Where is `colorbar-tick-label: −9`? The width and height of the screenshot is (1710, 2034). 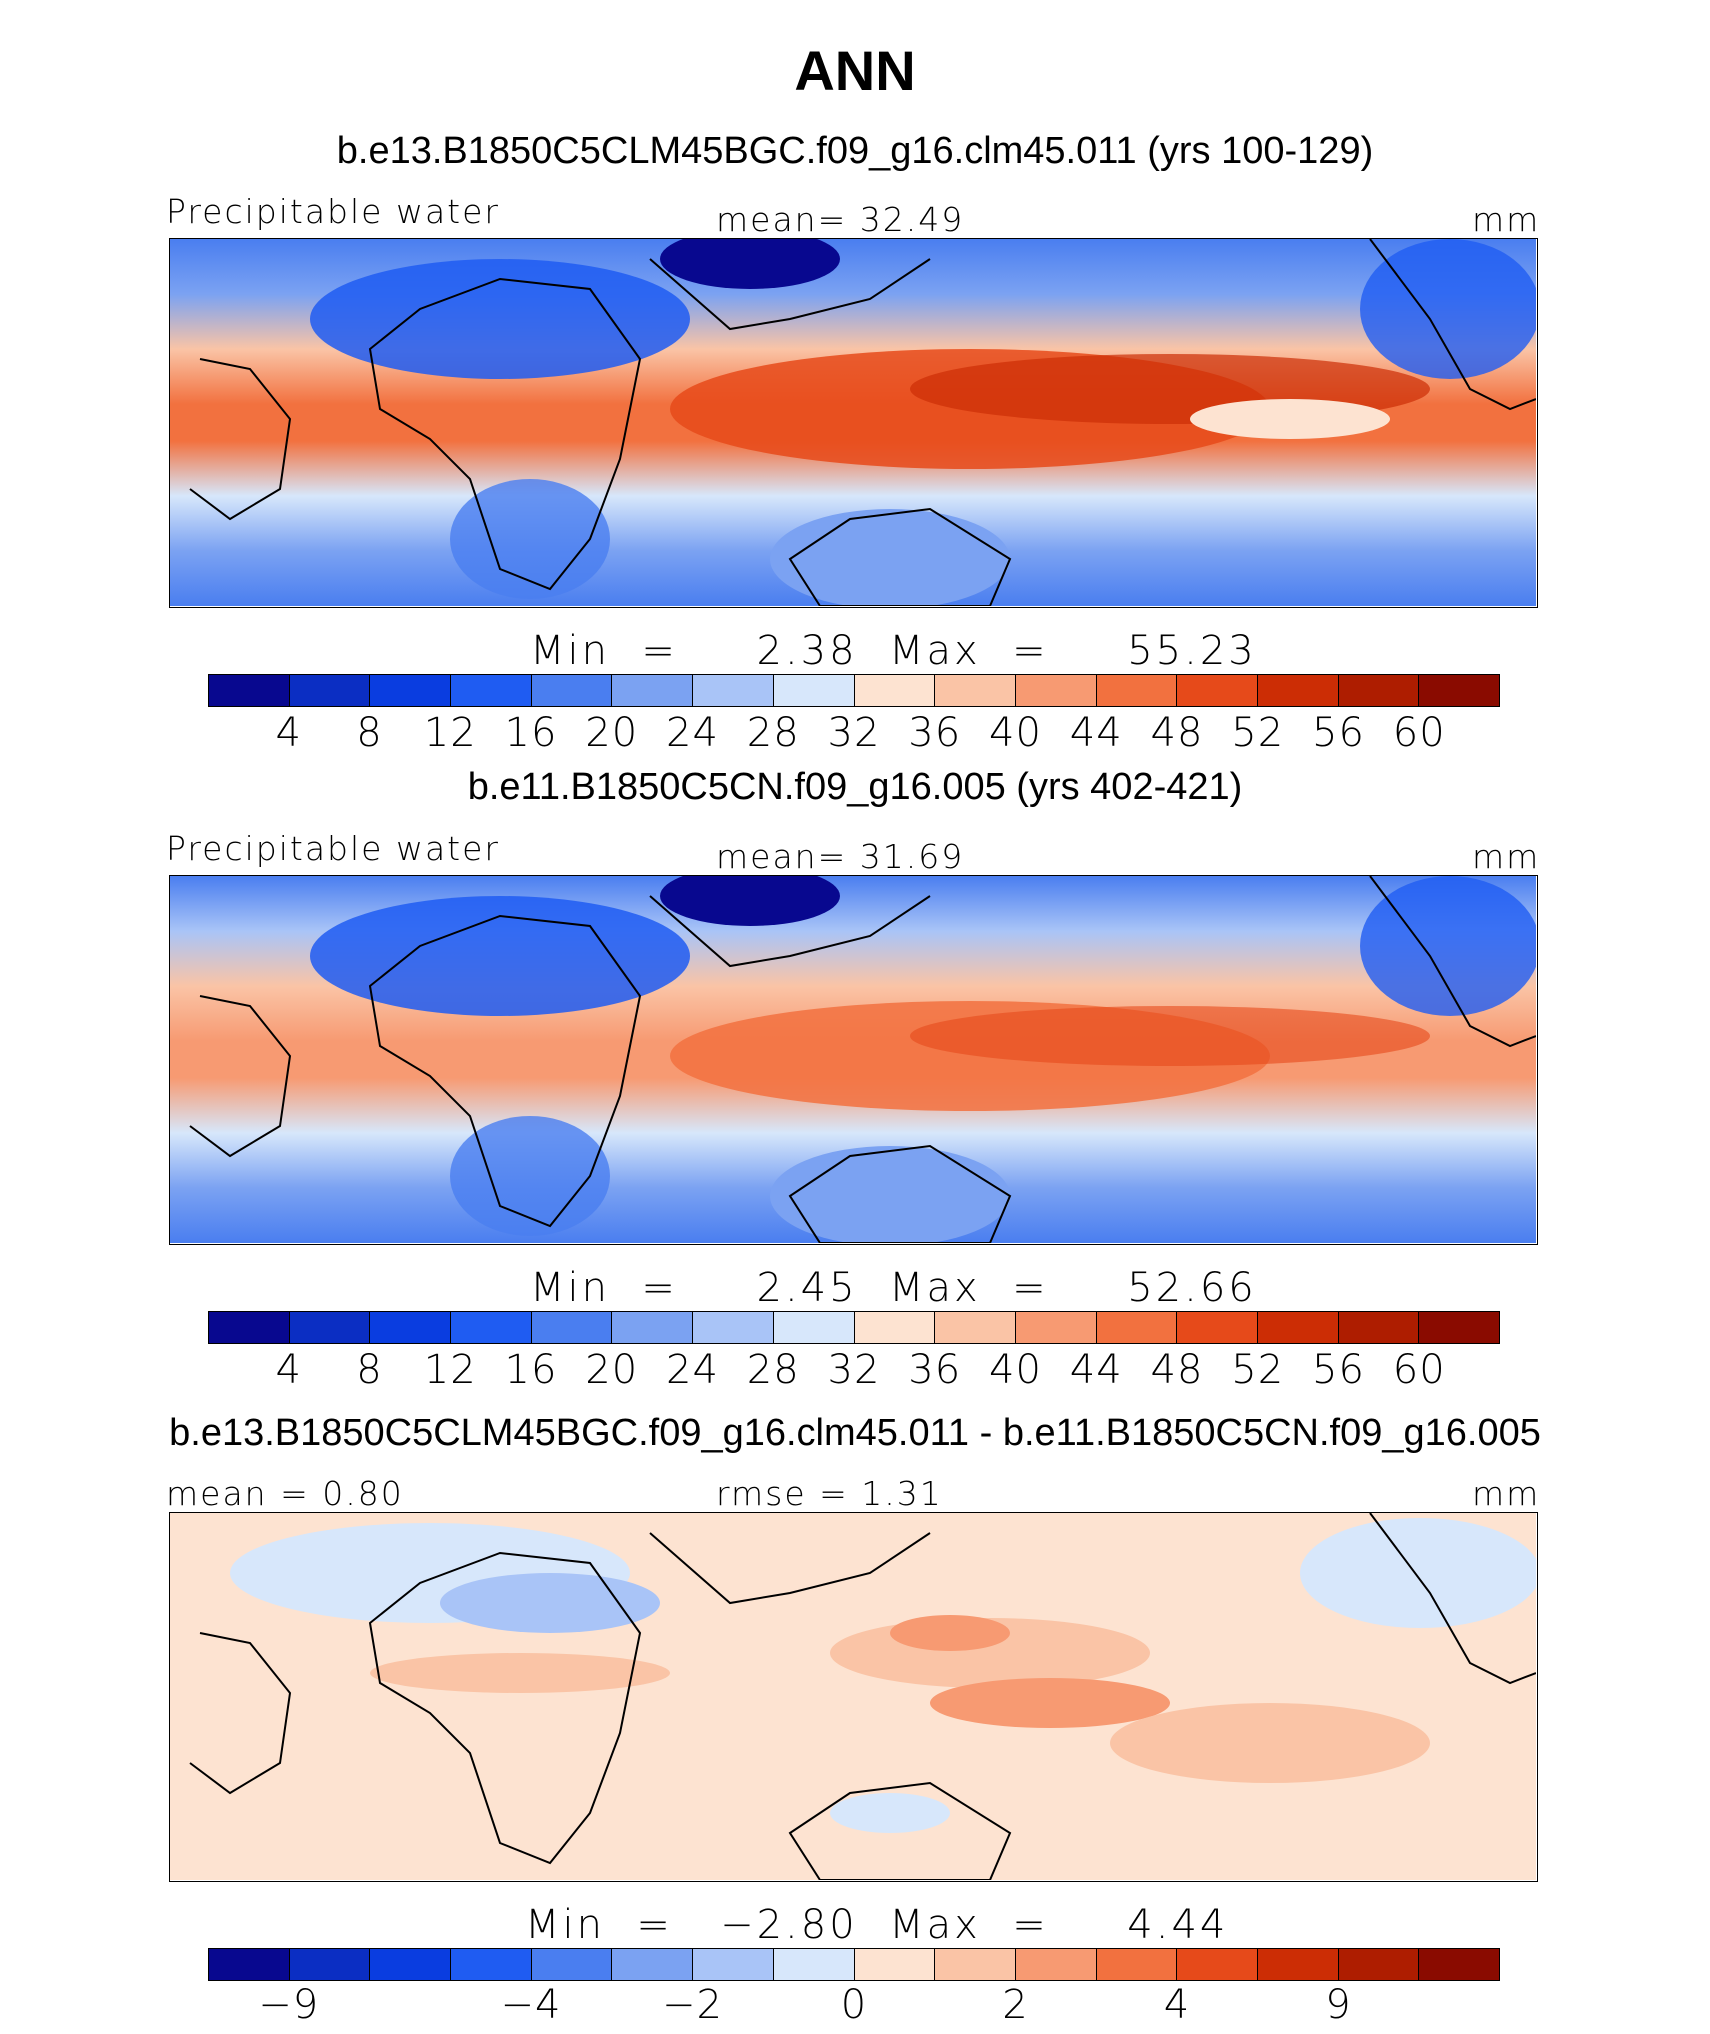 colorbar-tick-label: −9 is located at coordinates (289, 2005).